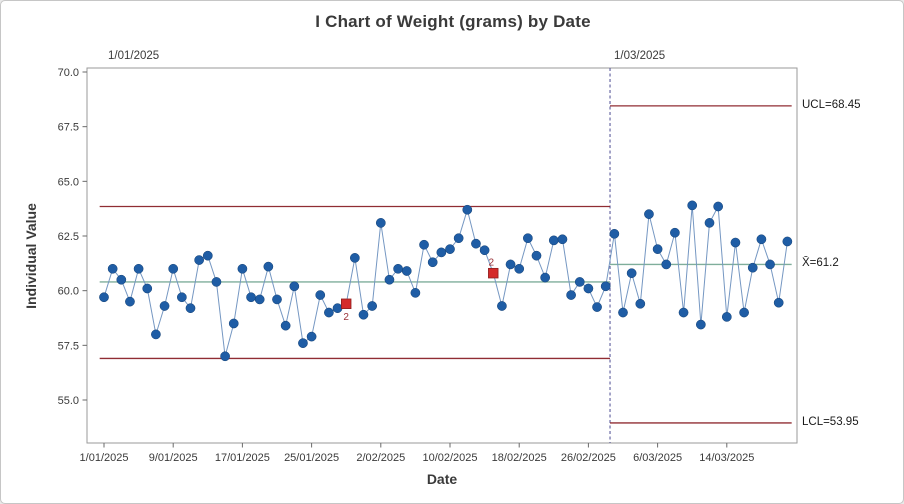 This screenshot has width=904, height=504. What do you see at coordinates (442, 479) in the screenshot?
I see `x-axis-title: Date` at bounding box center [442, 479].